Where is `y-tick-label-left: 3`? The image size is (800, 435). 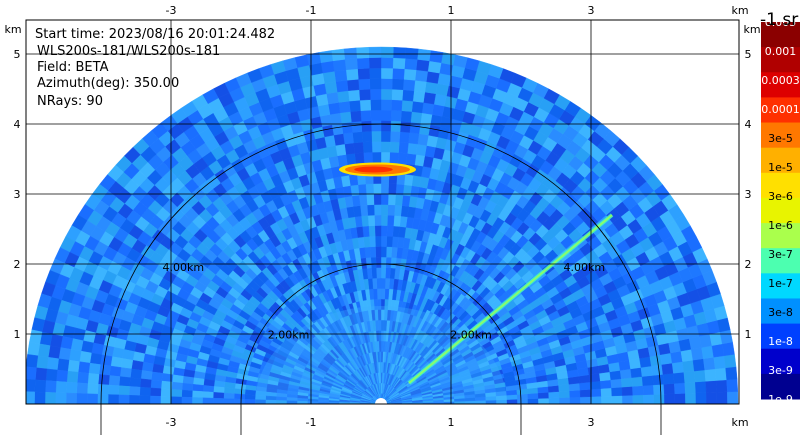
y-tick-label-left: 3 is located at coordinates (17, 194).